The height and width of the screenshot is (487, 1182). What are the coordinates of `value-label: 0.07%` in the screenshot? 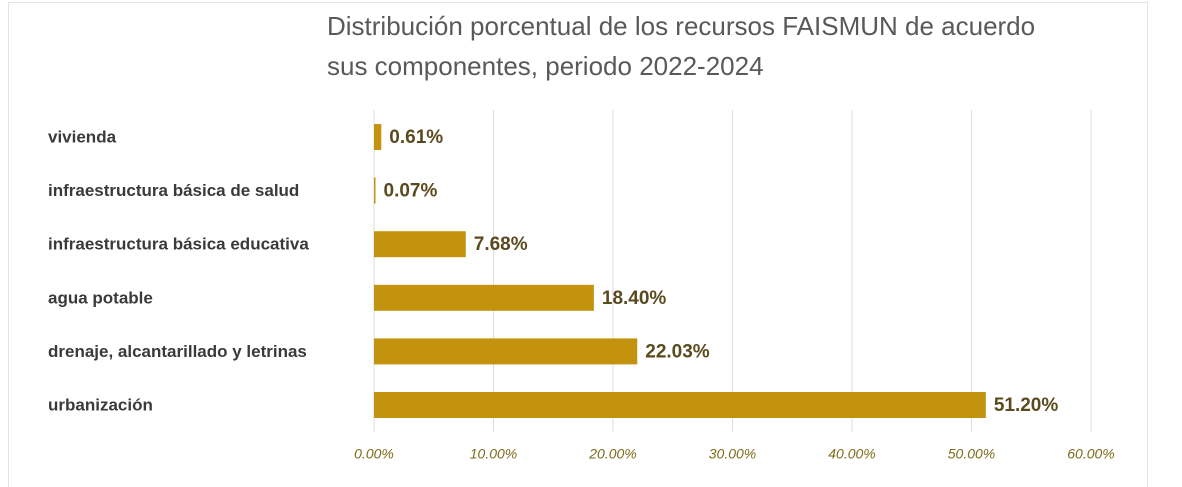 It's located at (411, 191).